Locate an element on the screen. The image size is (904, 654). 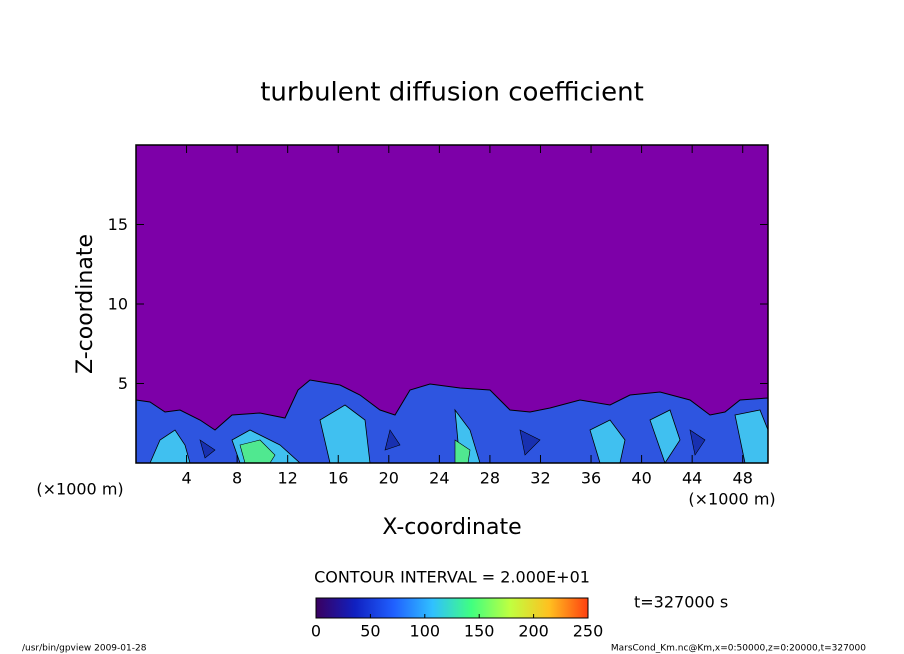
y-unit: (×1000 m) is located at coordinates (79, 489).